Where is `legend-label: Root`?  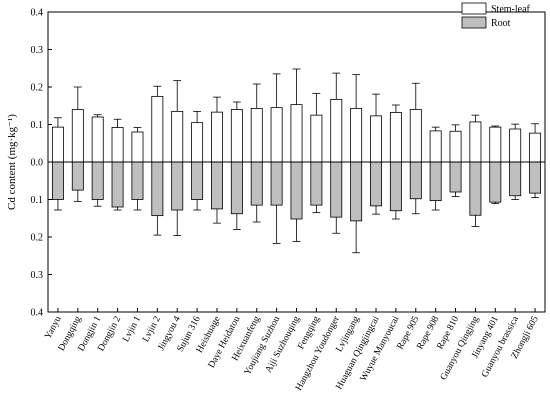 legend-label: Root is located at coordinates (501, 23).